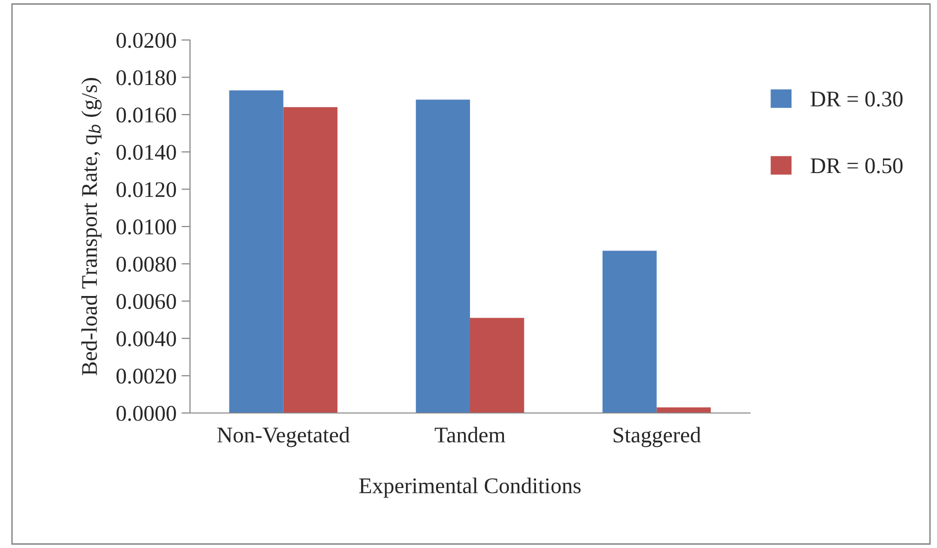 This screenshot has width=937, height=548. I want to click on y-tick-label: 0.0000, so click(146, 414).